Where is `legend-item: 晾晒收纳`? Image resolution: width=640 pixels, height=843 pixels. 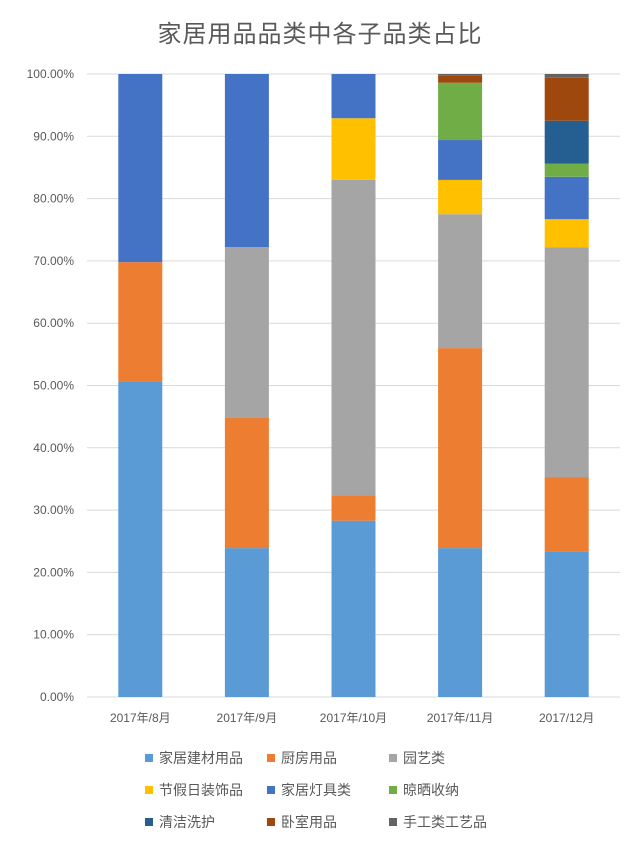
legend-item: 晾晒收纳 is located at coordinates (449, 790).